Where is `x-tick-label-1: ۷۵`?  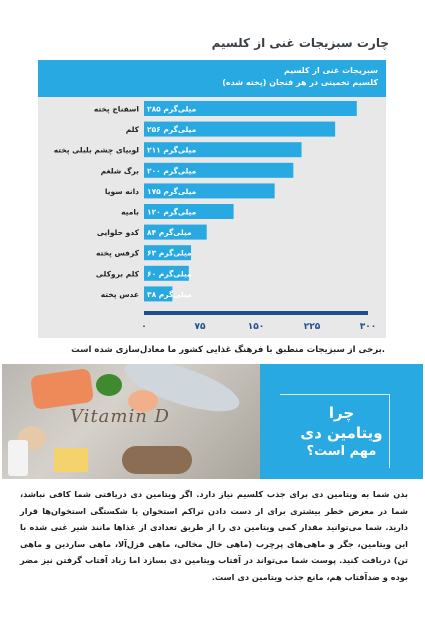 x-tick-label-1: ۷۵ is located at coordinates (200, 327).